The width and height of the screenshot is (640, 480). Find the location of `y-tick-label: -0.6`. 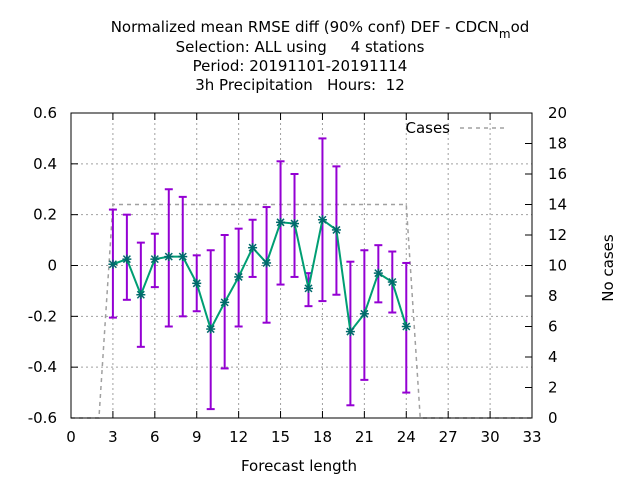

y-tick-label: -0.6 is located at coordinates (42, 418).